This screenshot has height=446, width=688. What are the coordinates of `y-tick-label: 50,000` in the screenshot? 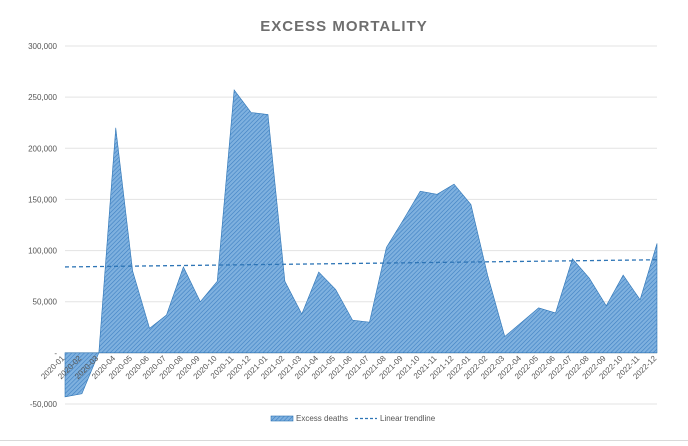 It's located at (45, 302).